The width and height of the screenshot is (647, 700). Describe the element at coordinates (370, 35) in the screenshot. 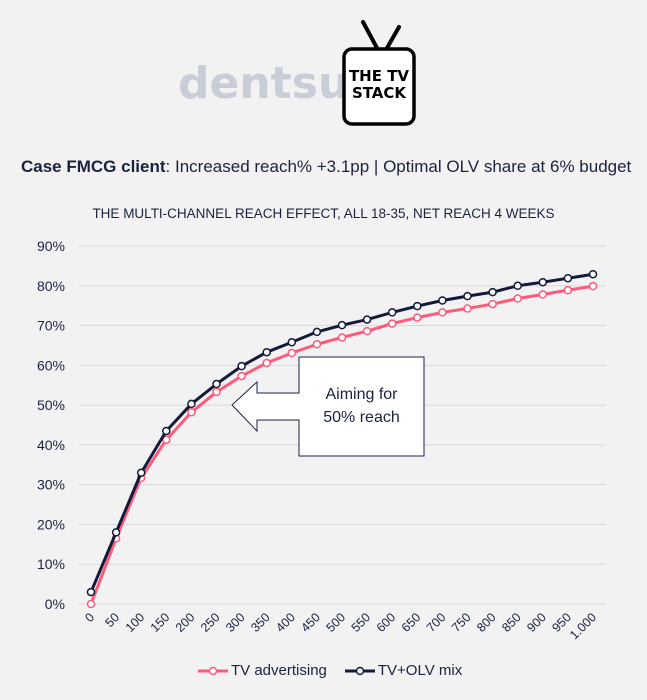

I see `tv-antenna-left` at that location.